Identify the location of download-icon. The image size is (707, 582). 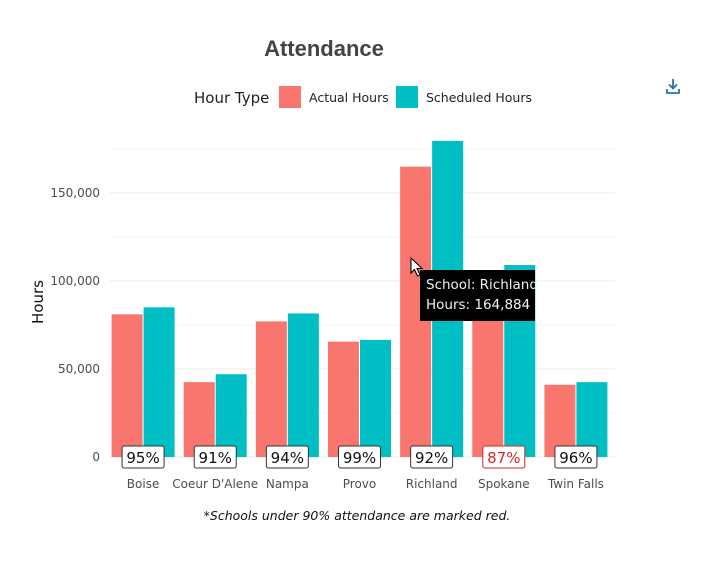
(673, 86).